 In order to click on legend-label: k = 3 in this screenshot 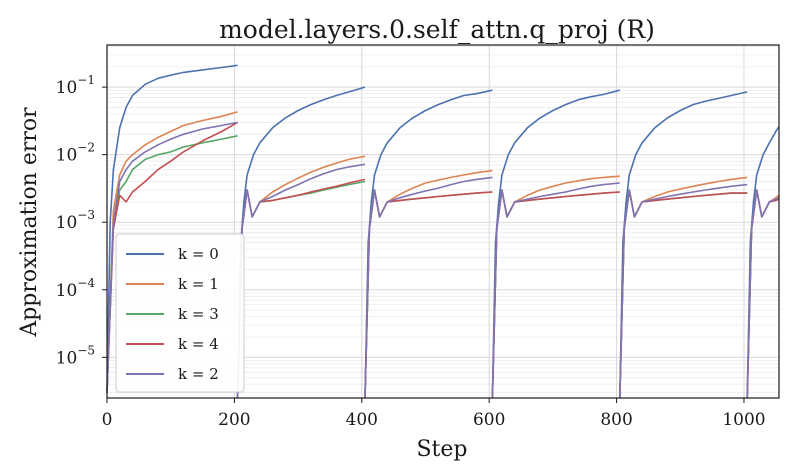, I will do `click(198, 314)`.